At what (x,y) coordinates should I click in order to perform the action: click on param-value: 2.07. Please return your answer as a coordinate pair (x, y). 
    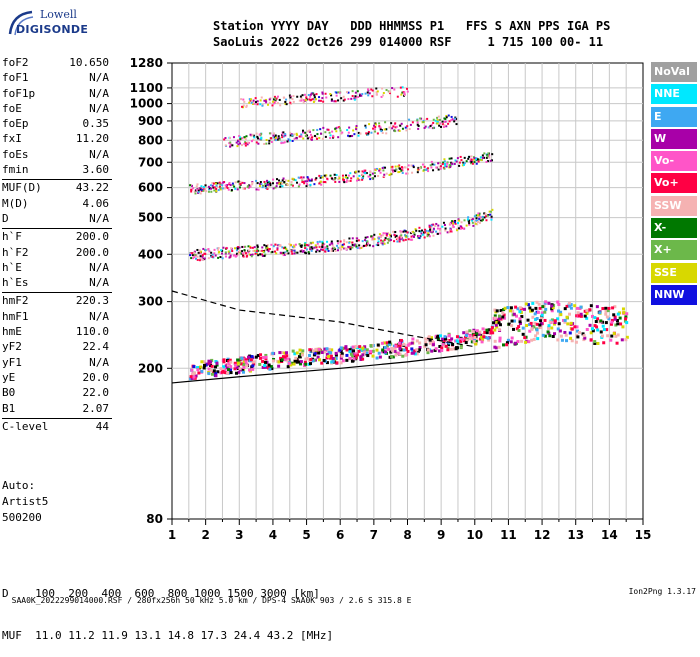
    Looking at the image, I should click on (96, 408).